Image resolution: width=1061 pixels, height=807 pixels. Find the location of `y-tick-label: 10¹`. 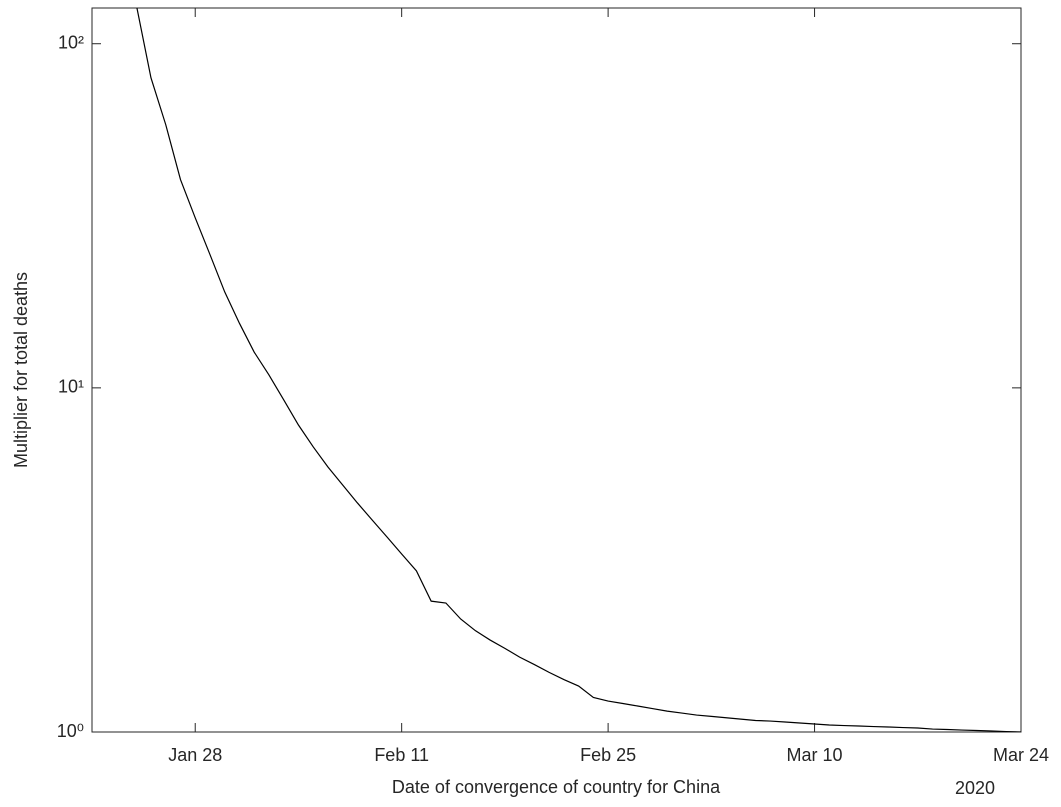

y-tick-label: 10¹ is located at coordinates (71, 387).